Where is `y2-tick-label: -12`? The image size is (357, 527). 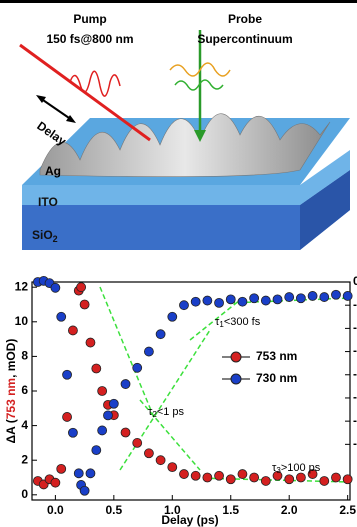 y2-tick-label: -12 is located at coordinates (355, 420).